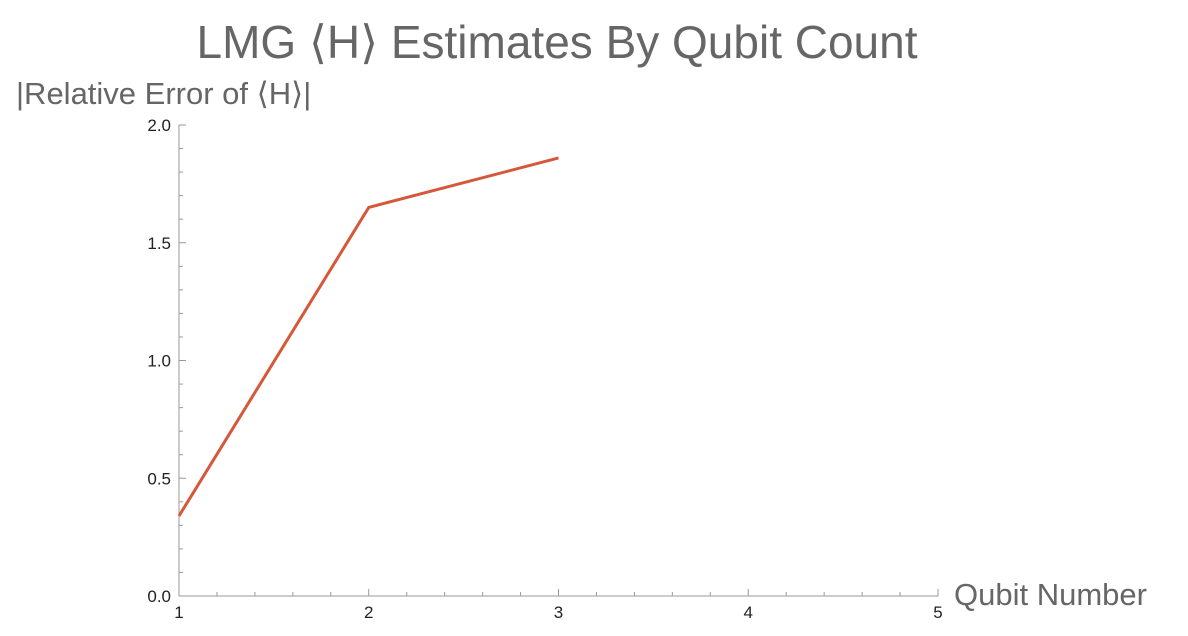  Describe the element at coordinates (159, 596) in the screenshot. I see `y-tick-label: 0.0` at that location.